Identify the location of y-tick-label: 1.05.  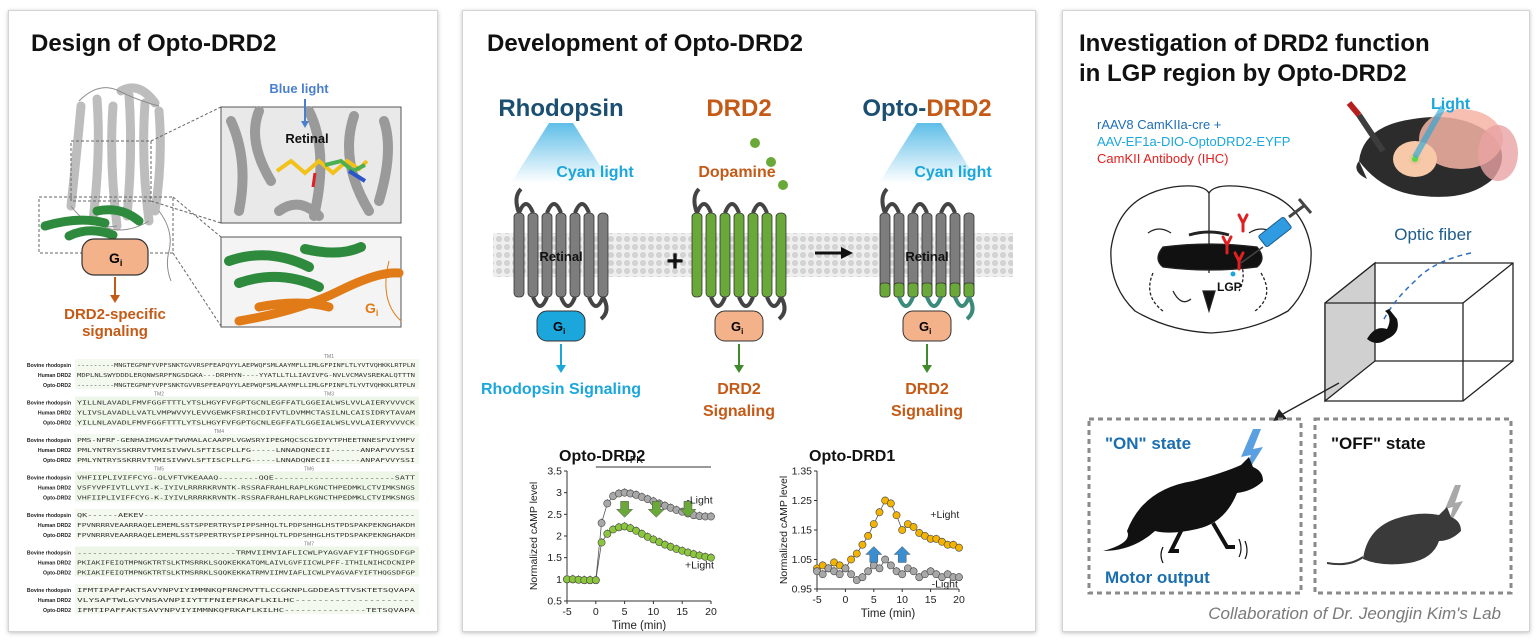
(802, 560).